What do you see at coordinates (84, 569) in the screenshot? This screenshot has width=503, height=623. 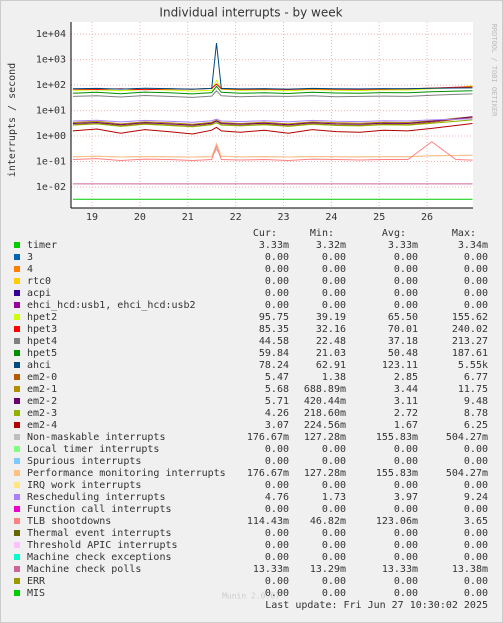 I see `legend-label: Machine check polls` at bounding box center [84, 569].